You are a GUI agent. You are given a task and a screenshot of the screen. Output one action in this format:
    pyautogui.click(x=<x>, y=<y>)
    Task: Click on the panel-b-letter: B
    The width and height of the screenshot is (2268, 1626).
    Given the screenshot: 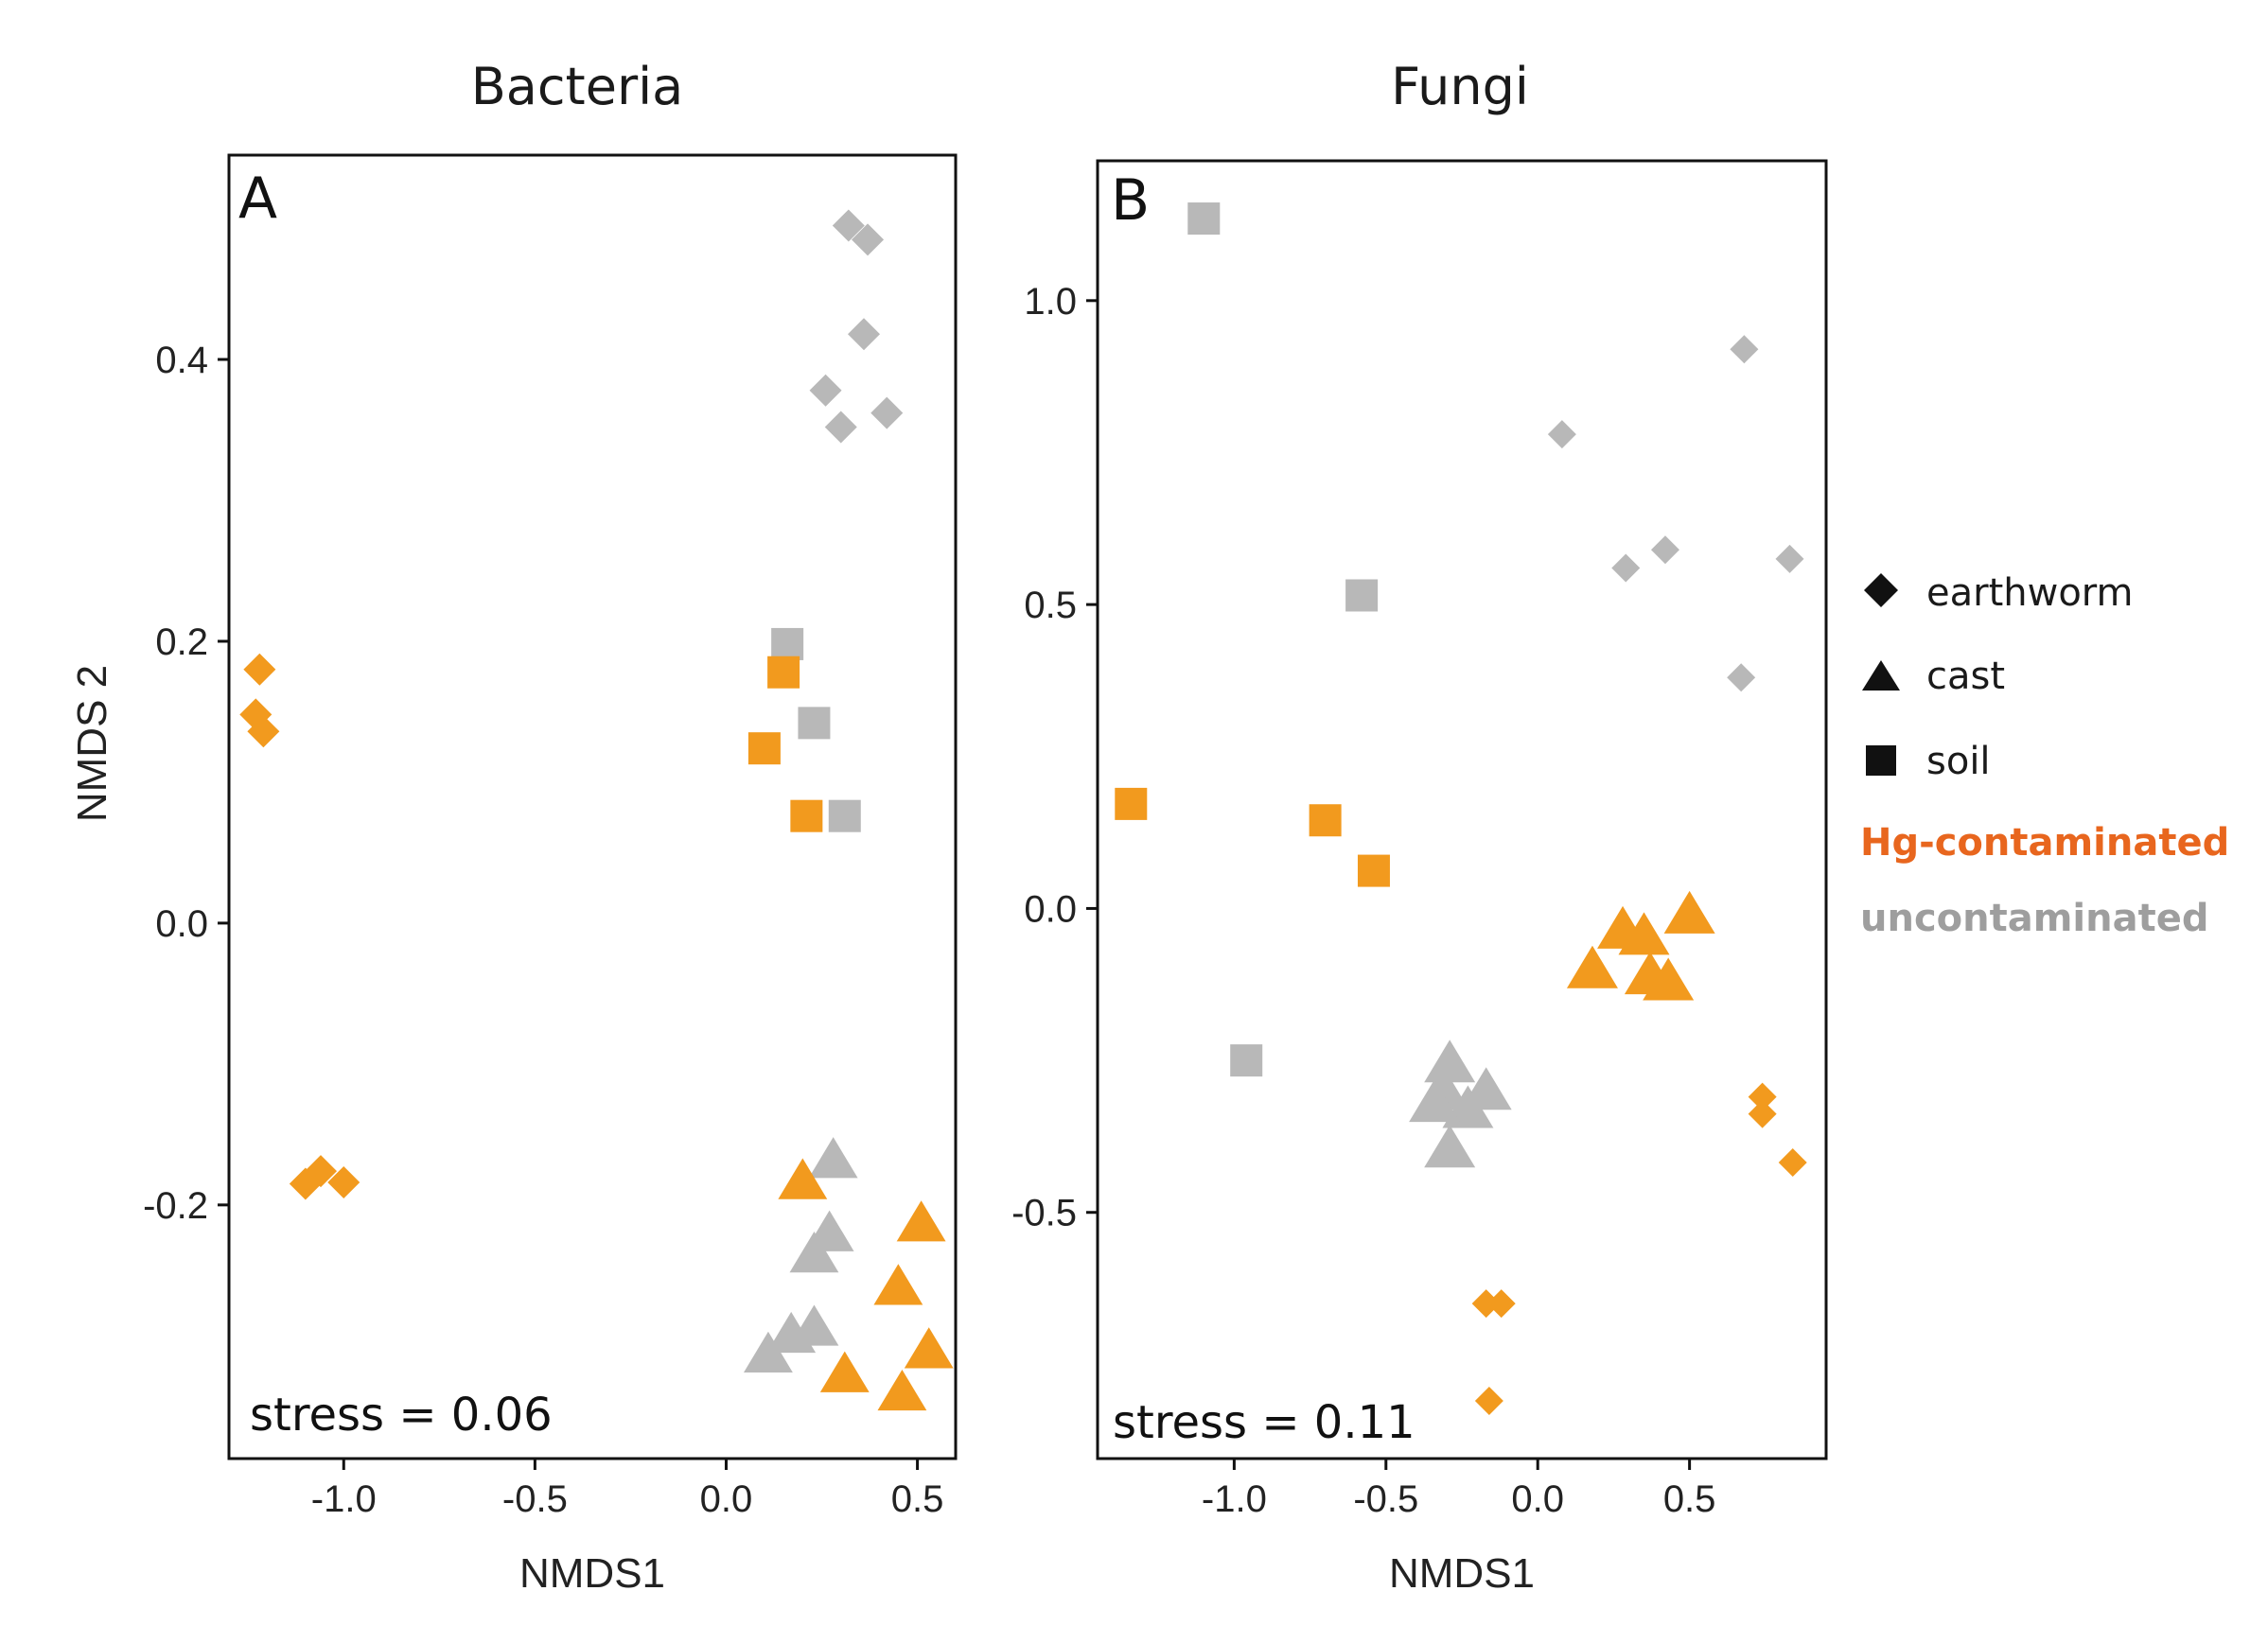 What is the action you would take?
    pyautogui.click(x=1130, y=200)
    